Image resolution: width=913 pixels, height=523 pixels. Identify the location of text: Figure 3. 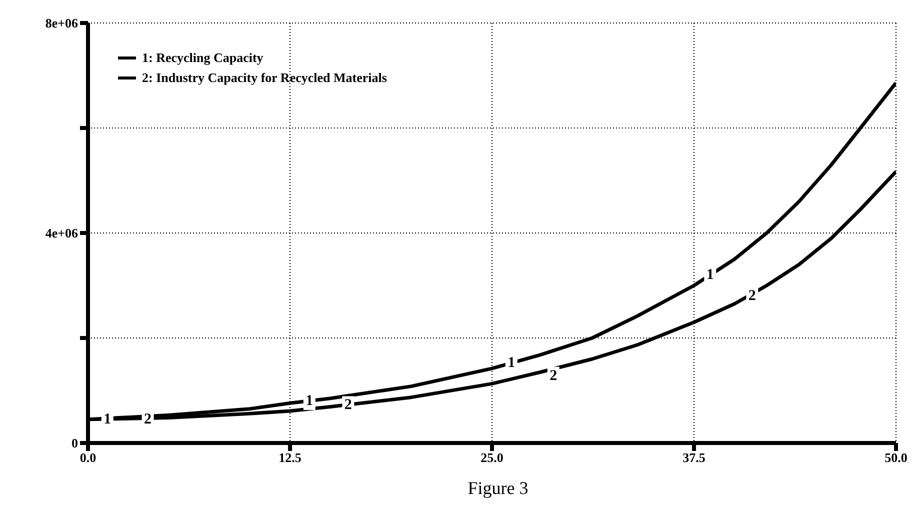
(498, 488).